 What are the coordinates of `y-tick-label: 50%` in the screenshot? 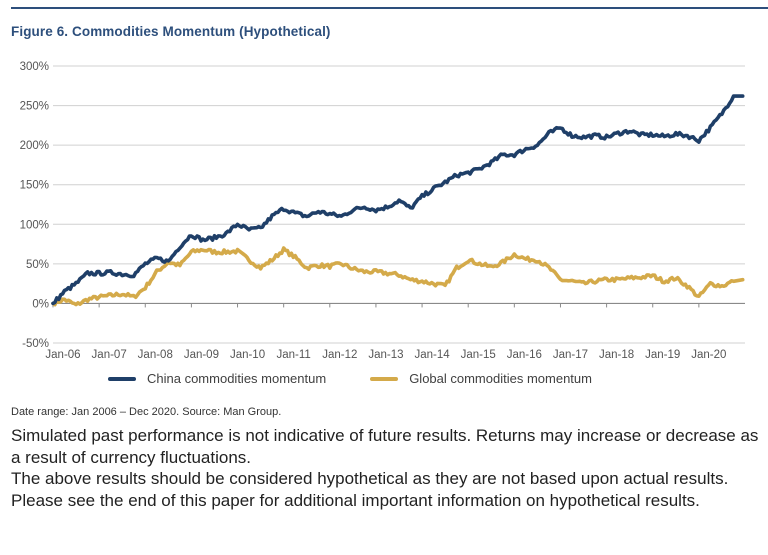 It's located at (37, 265).